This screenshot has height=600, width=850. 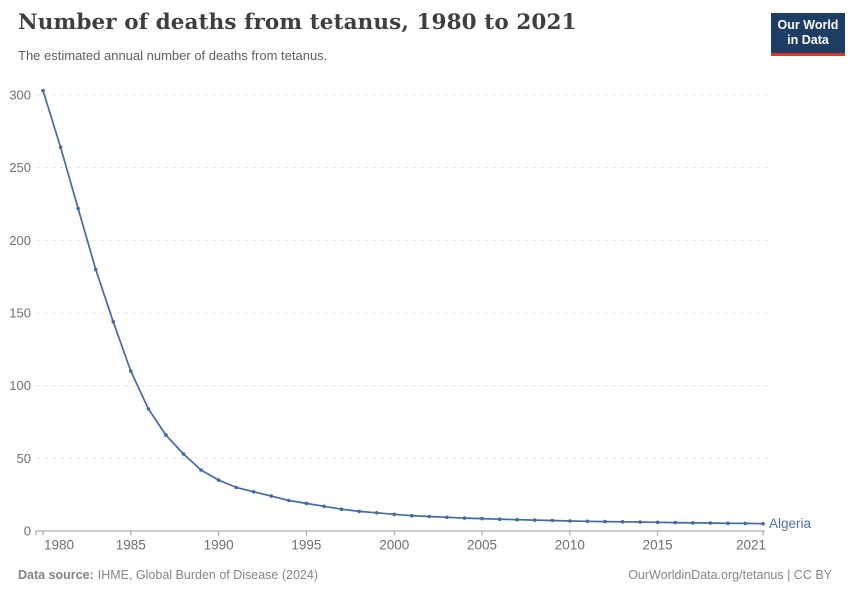 What do you see at coordinates (20, 95) in the screenshot?
I see `y-axis-tick-label: 300` at bounding box center [20, 95].